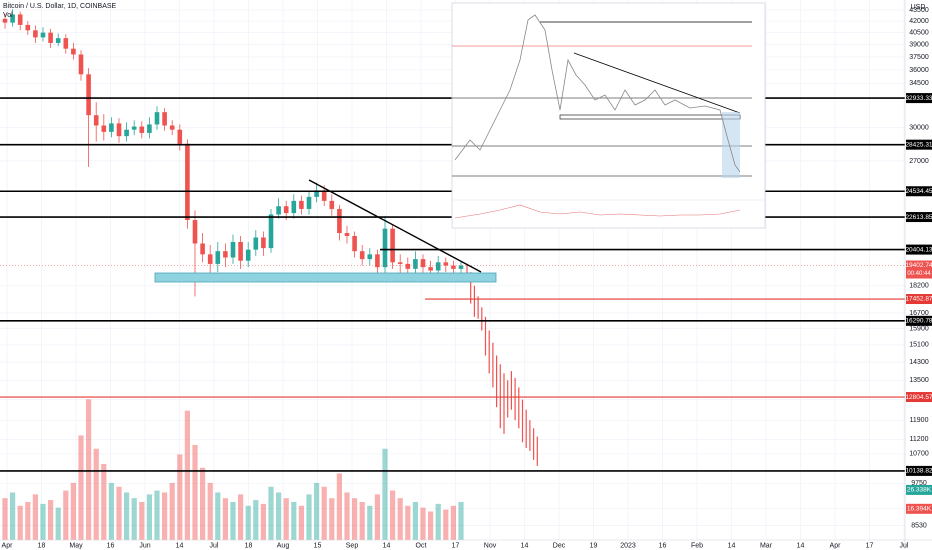 The width and height of the screenshot is (932, 550). I want to click on inset-screenshot, so click(608, 115).